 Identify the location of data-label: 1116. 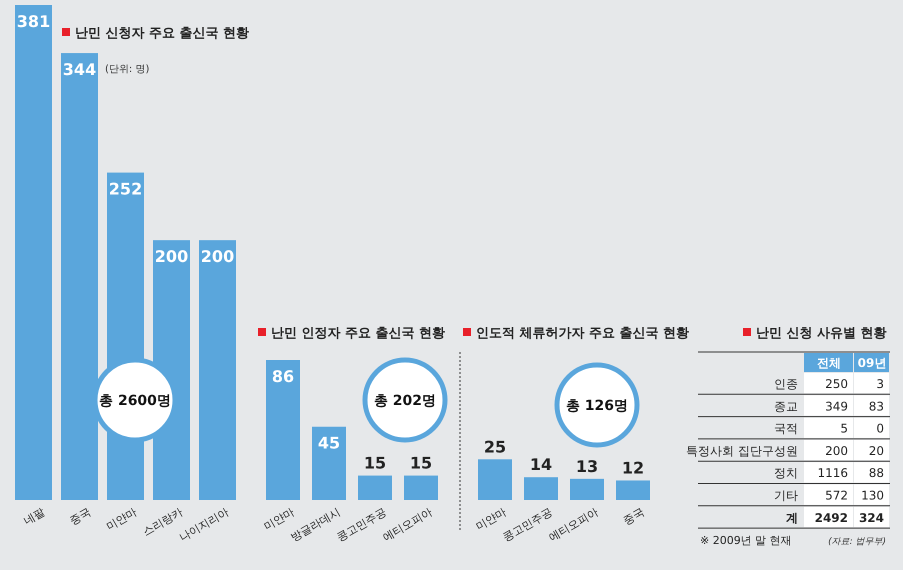
(832, 473).